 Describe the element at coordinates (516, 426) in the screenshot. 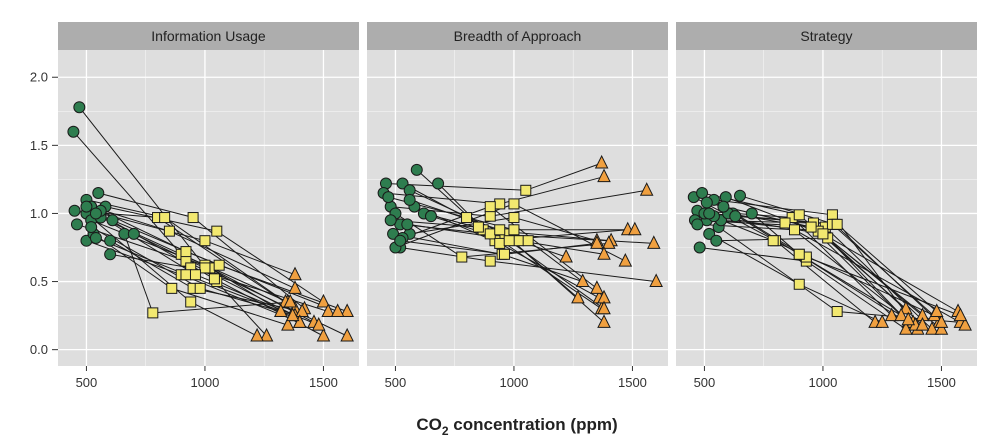

I see `x-axis-label: CO2 concentration (ppm)` at that location.